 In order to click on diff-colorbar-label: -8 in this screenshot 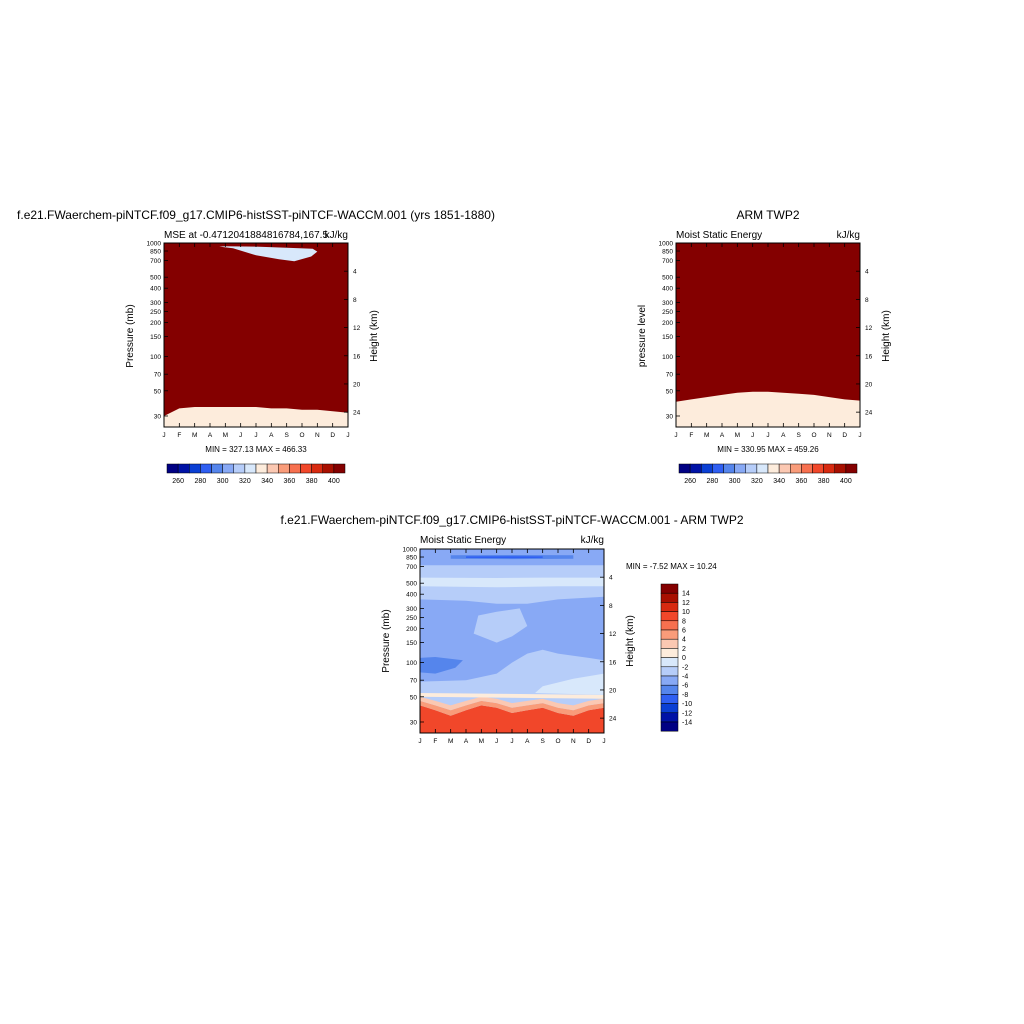, I will do `click(685, 695)`.